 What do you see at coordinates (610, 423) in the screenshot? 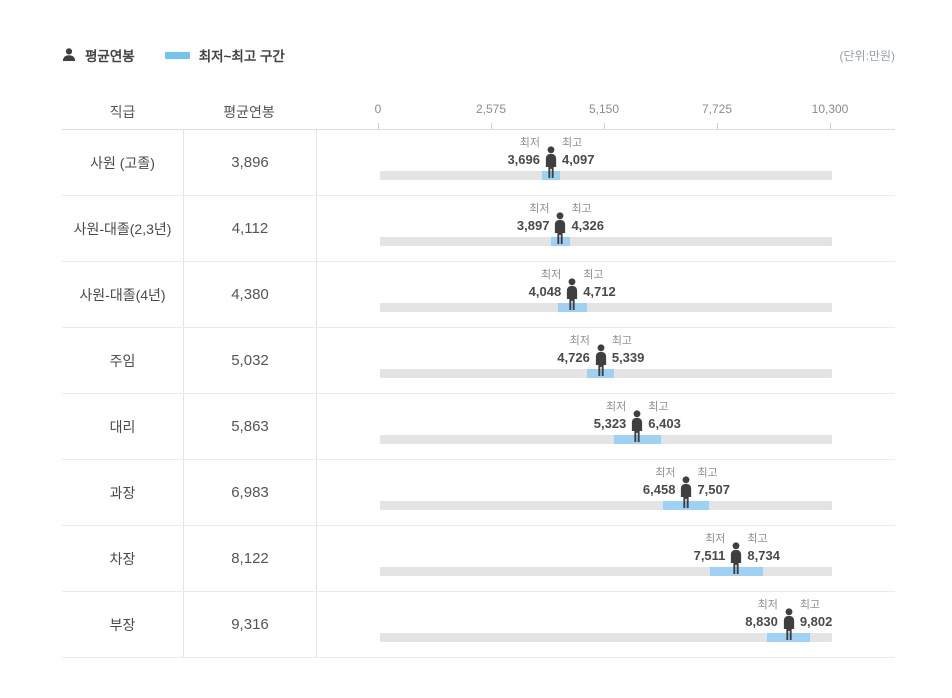
I see `min-salary-value: 5,323` at bounding box center [610, 423].